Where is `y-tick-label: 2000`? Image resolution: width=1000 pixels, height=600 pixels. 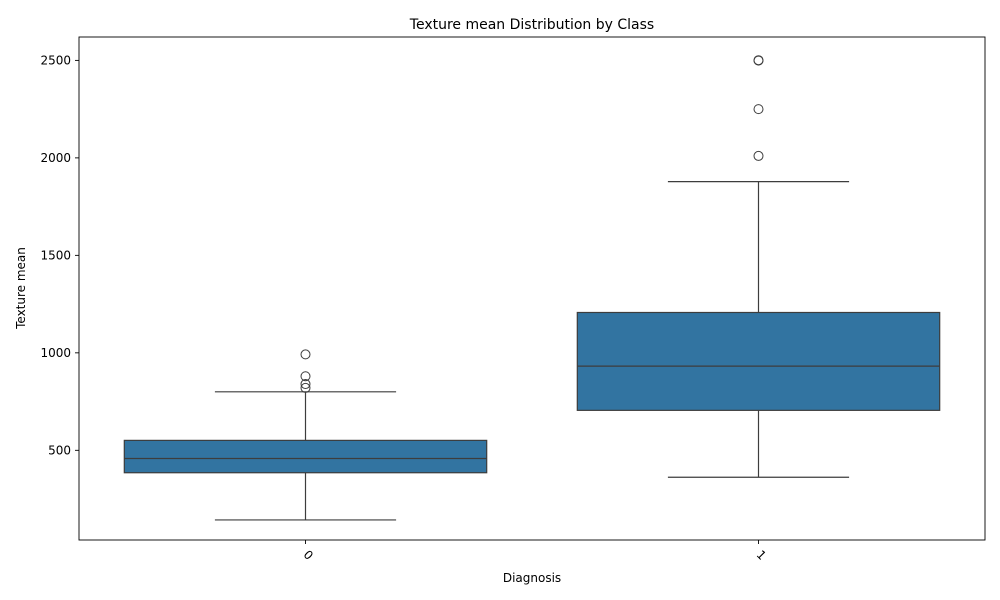 y-tick-label: 2000 is located at coordinates (55, 158).